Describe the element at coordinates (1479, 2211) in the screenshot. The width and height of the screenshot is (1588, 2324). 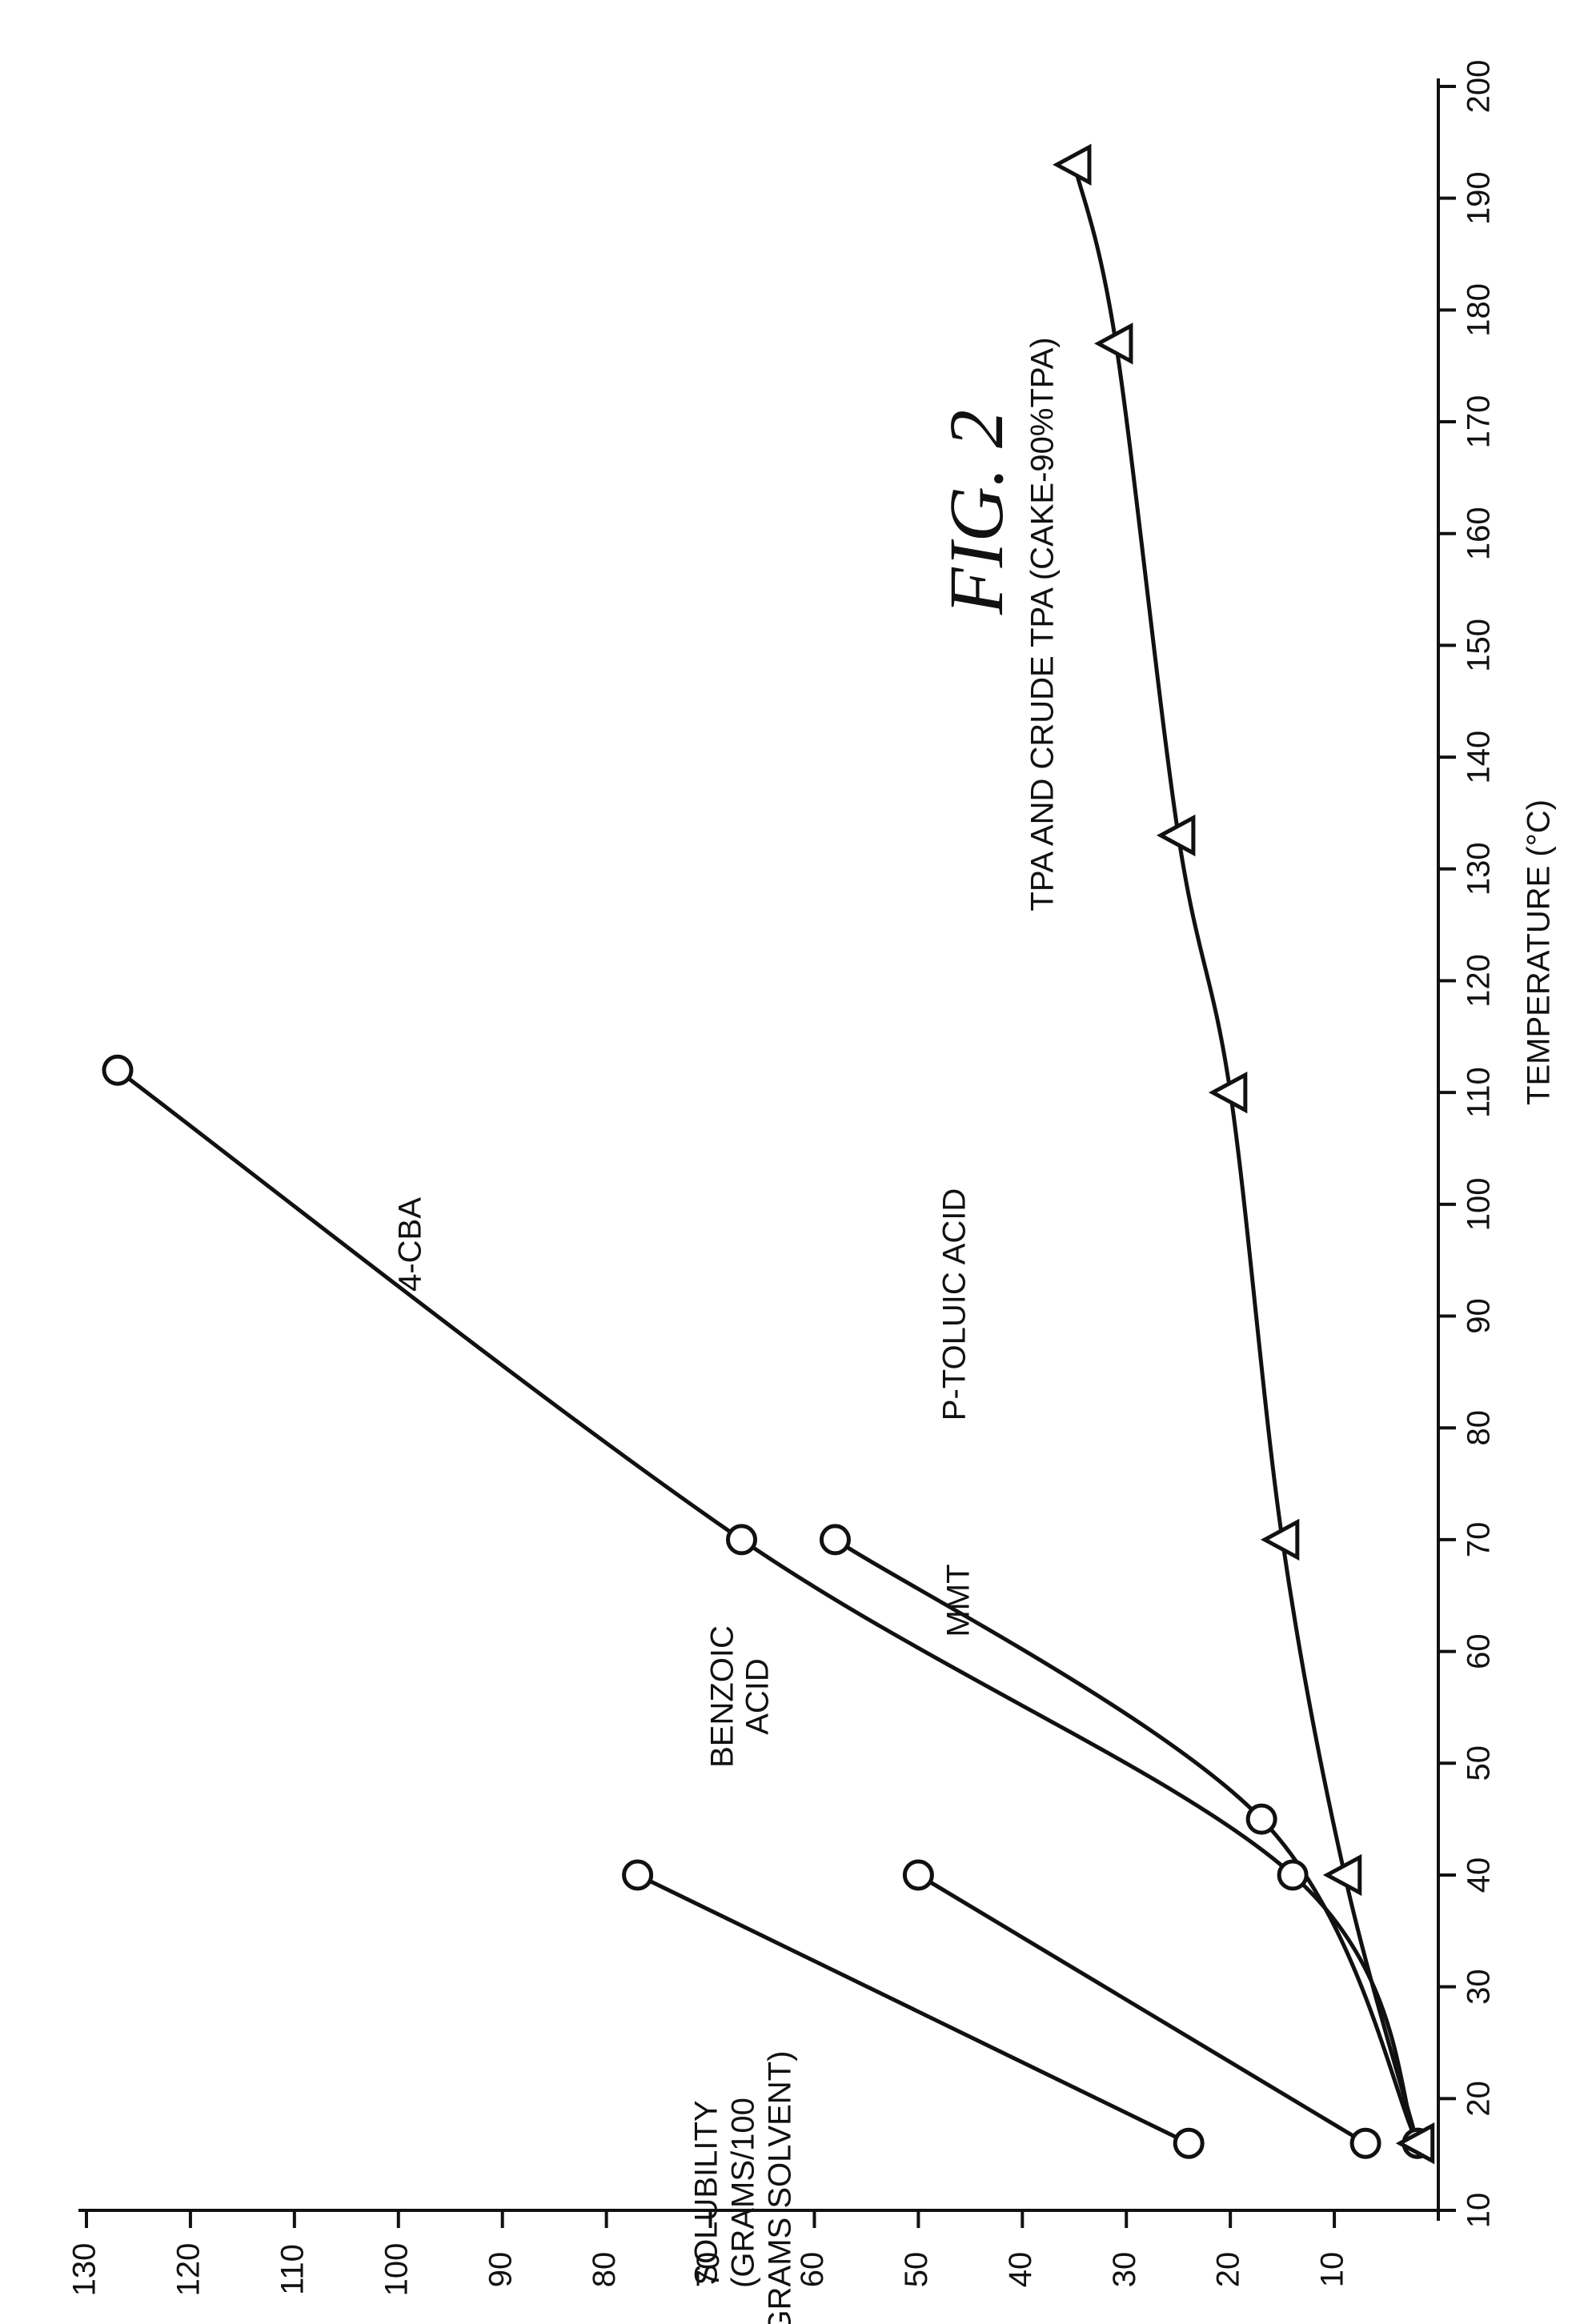
I see `x-tick-label: 10` at that location.